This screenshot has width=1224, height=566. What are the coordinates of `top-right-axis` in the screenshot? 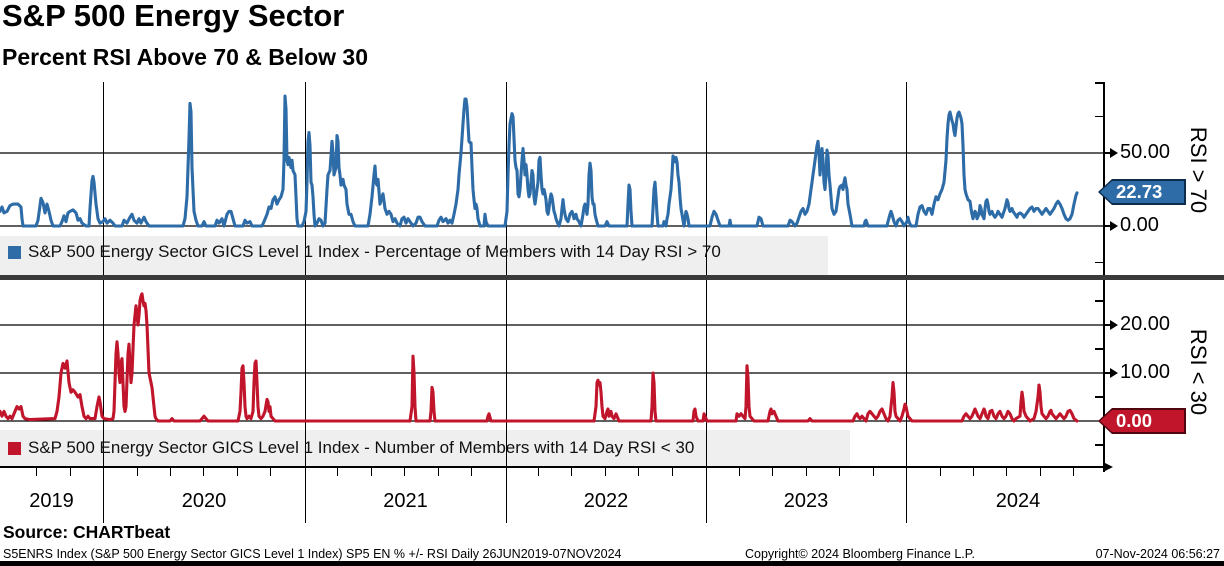 It's located at (1104, 179).